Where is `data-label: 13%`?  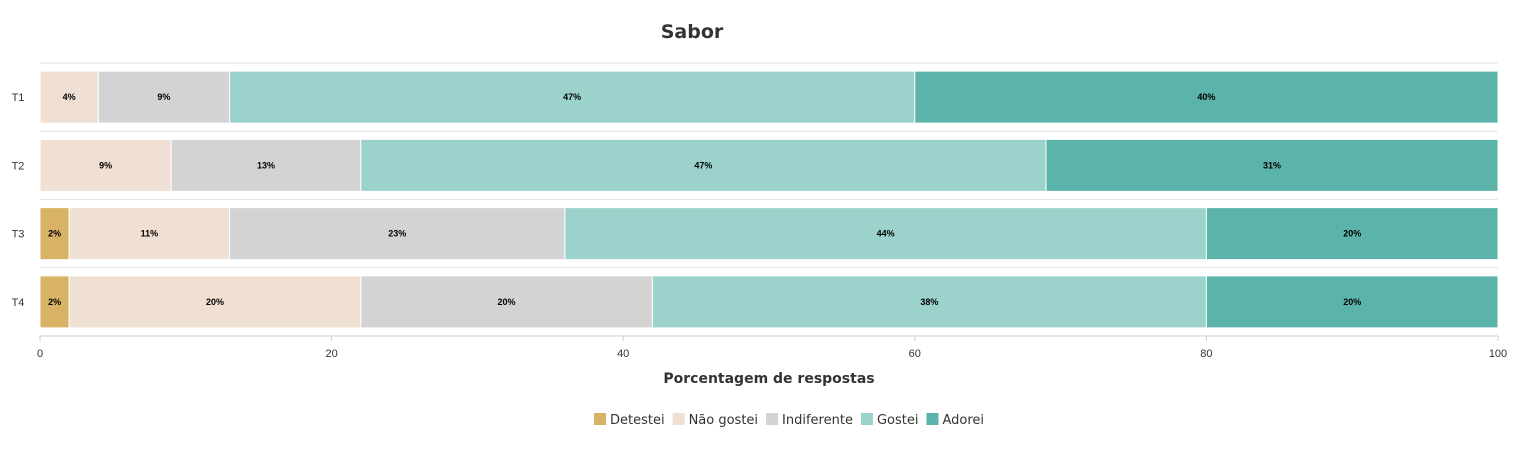
data-label: 13% is located at coordinates (266, 165).